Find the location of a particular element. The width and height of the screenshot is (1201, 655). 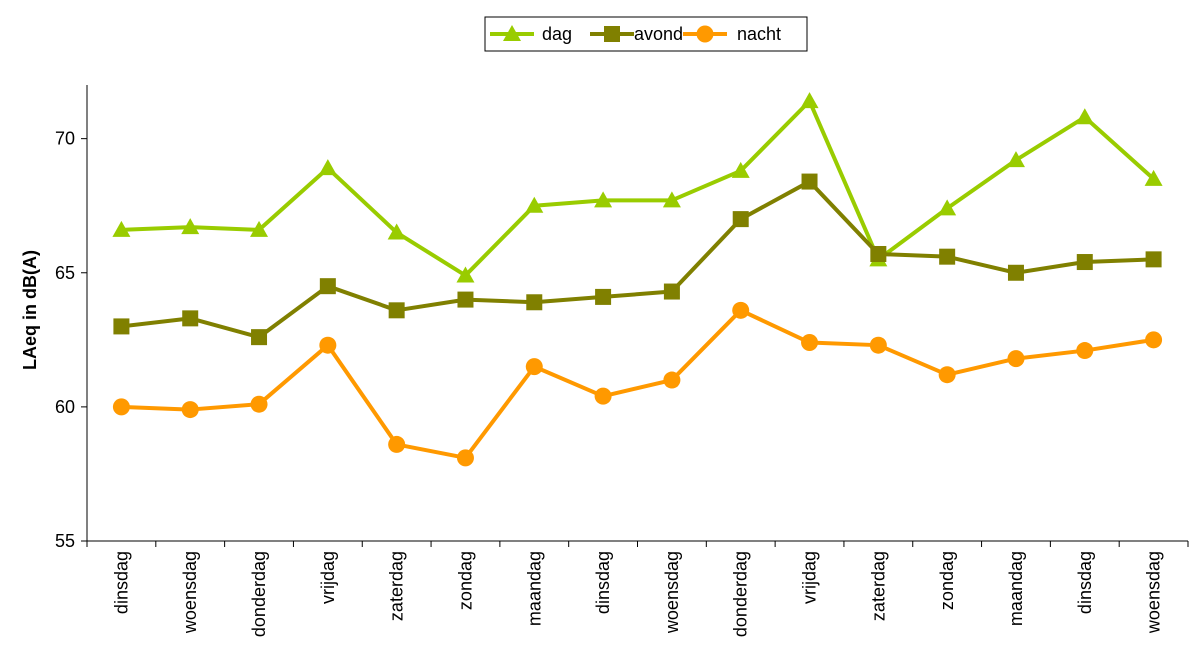

y-axis-title: LAeq in dB(A) is located at coordinates (30, 310).